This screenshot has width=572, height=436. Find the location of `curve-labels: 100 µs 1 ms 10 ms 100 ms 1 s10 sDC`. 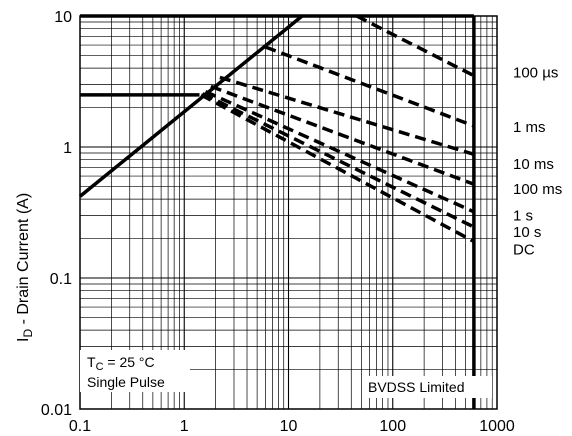

curve-labels: 100 µs 1 ms 10 ms 100 ms 1 s10 sDC is located at coordinates (537, 162).